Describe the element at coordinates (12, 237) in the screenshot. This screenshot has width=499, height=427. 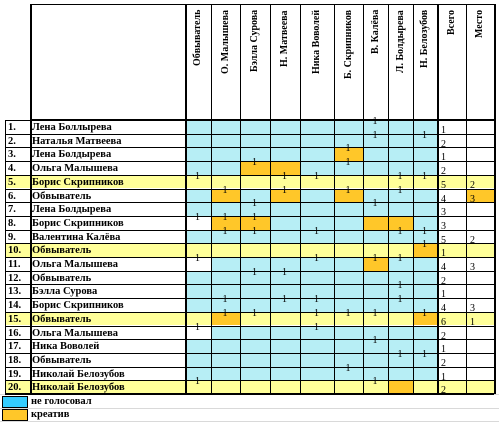
I see `row-number: 9.` at that location.